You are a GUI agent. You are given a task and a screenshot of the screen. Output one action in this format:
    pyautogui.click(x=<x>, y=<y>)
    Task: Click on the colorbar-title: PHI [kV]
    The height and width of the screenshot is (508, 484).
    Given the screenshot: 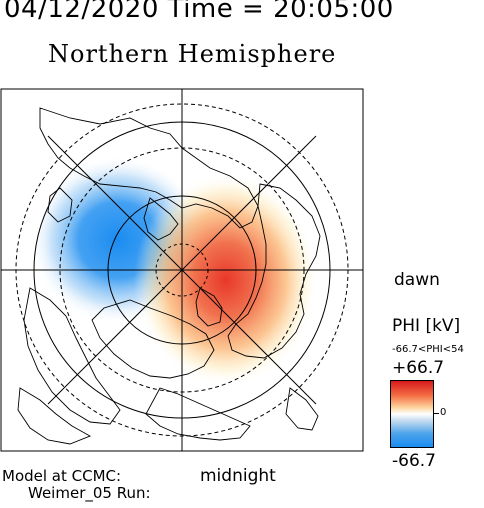 What is the action you would take?
    pyautogui.click(x=426, y=326)
    